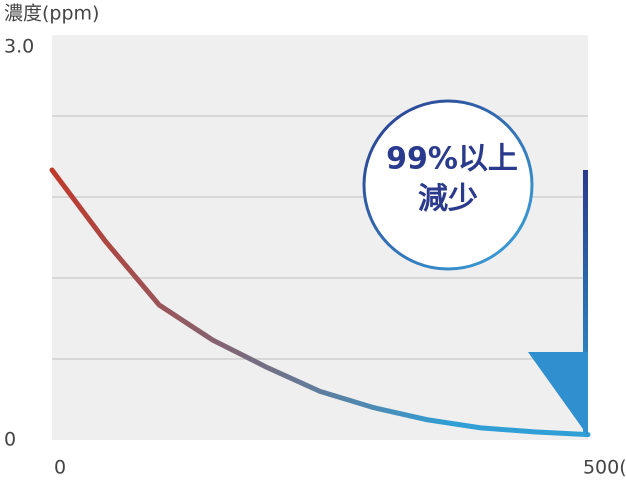  Describe the element at coordinates (558, 394) in the screenshot. I see `arrow-head` at that location.